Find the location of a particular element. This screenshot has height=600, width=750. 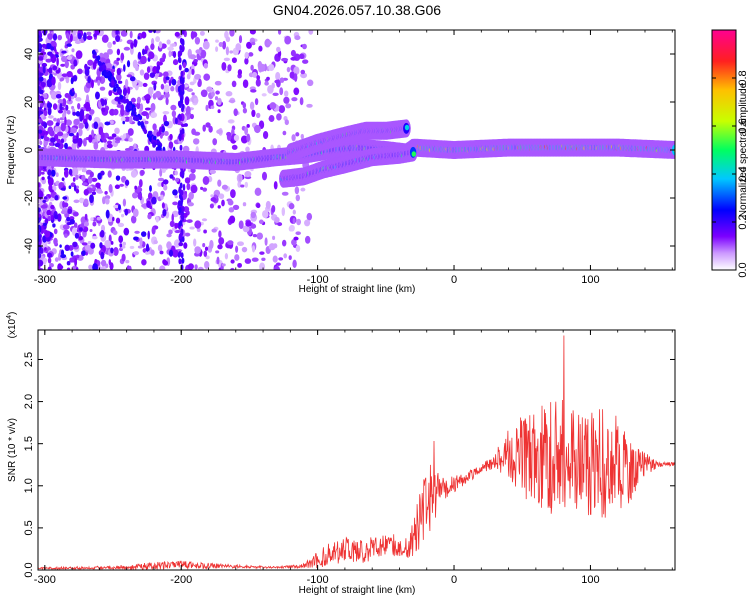

snr-xtick-label: 100 is located at coordinates (590, 580).